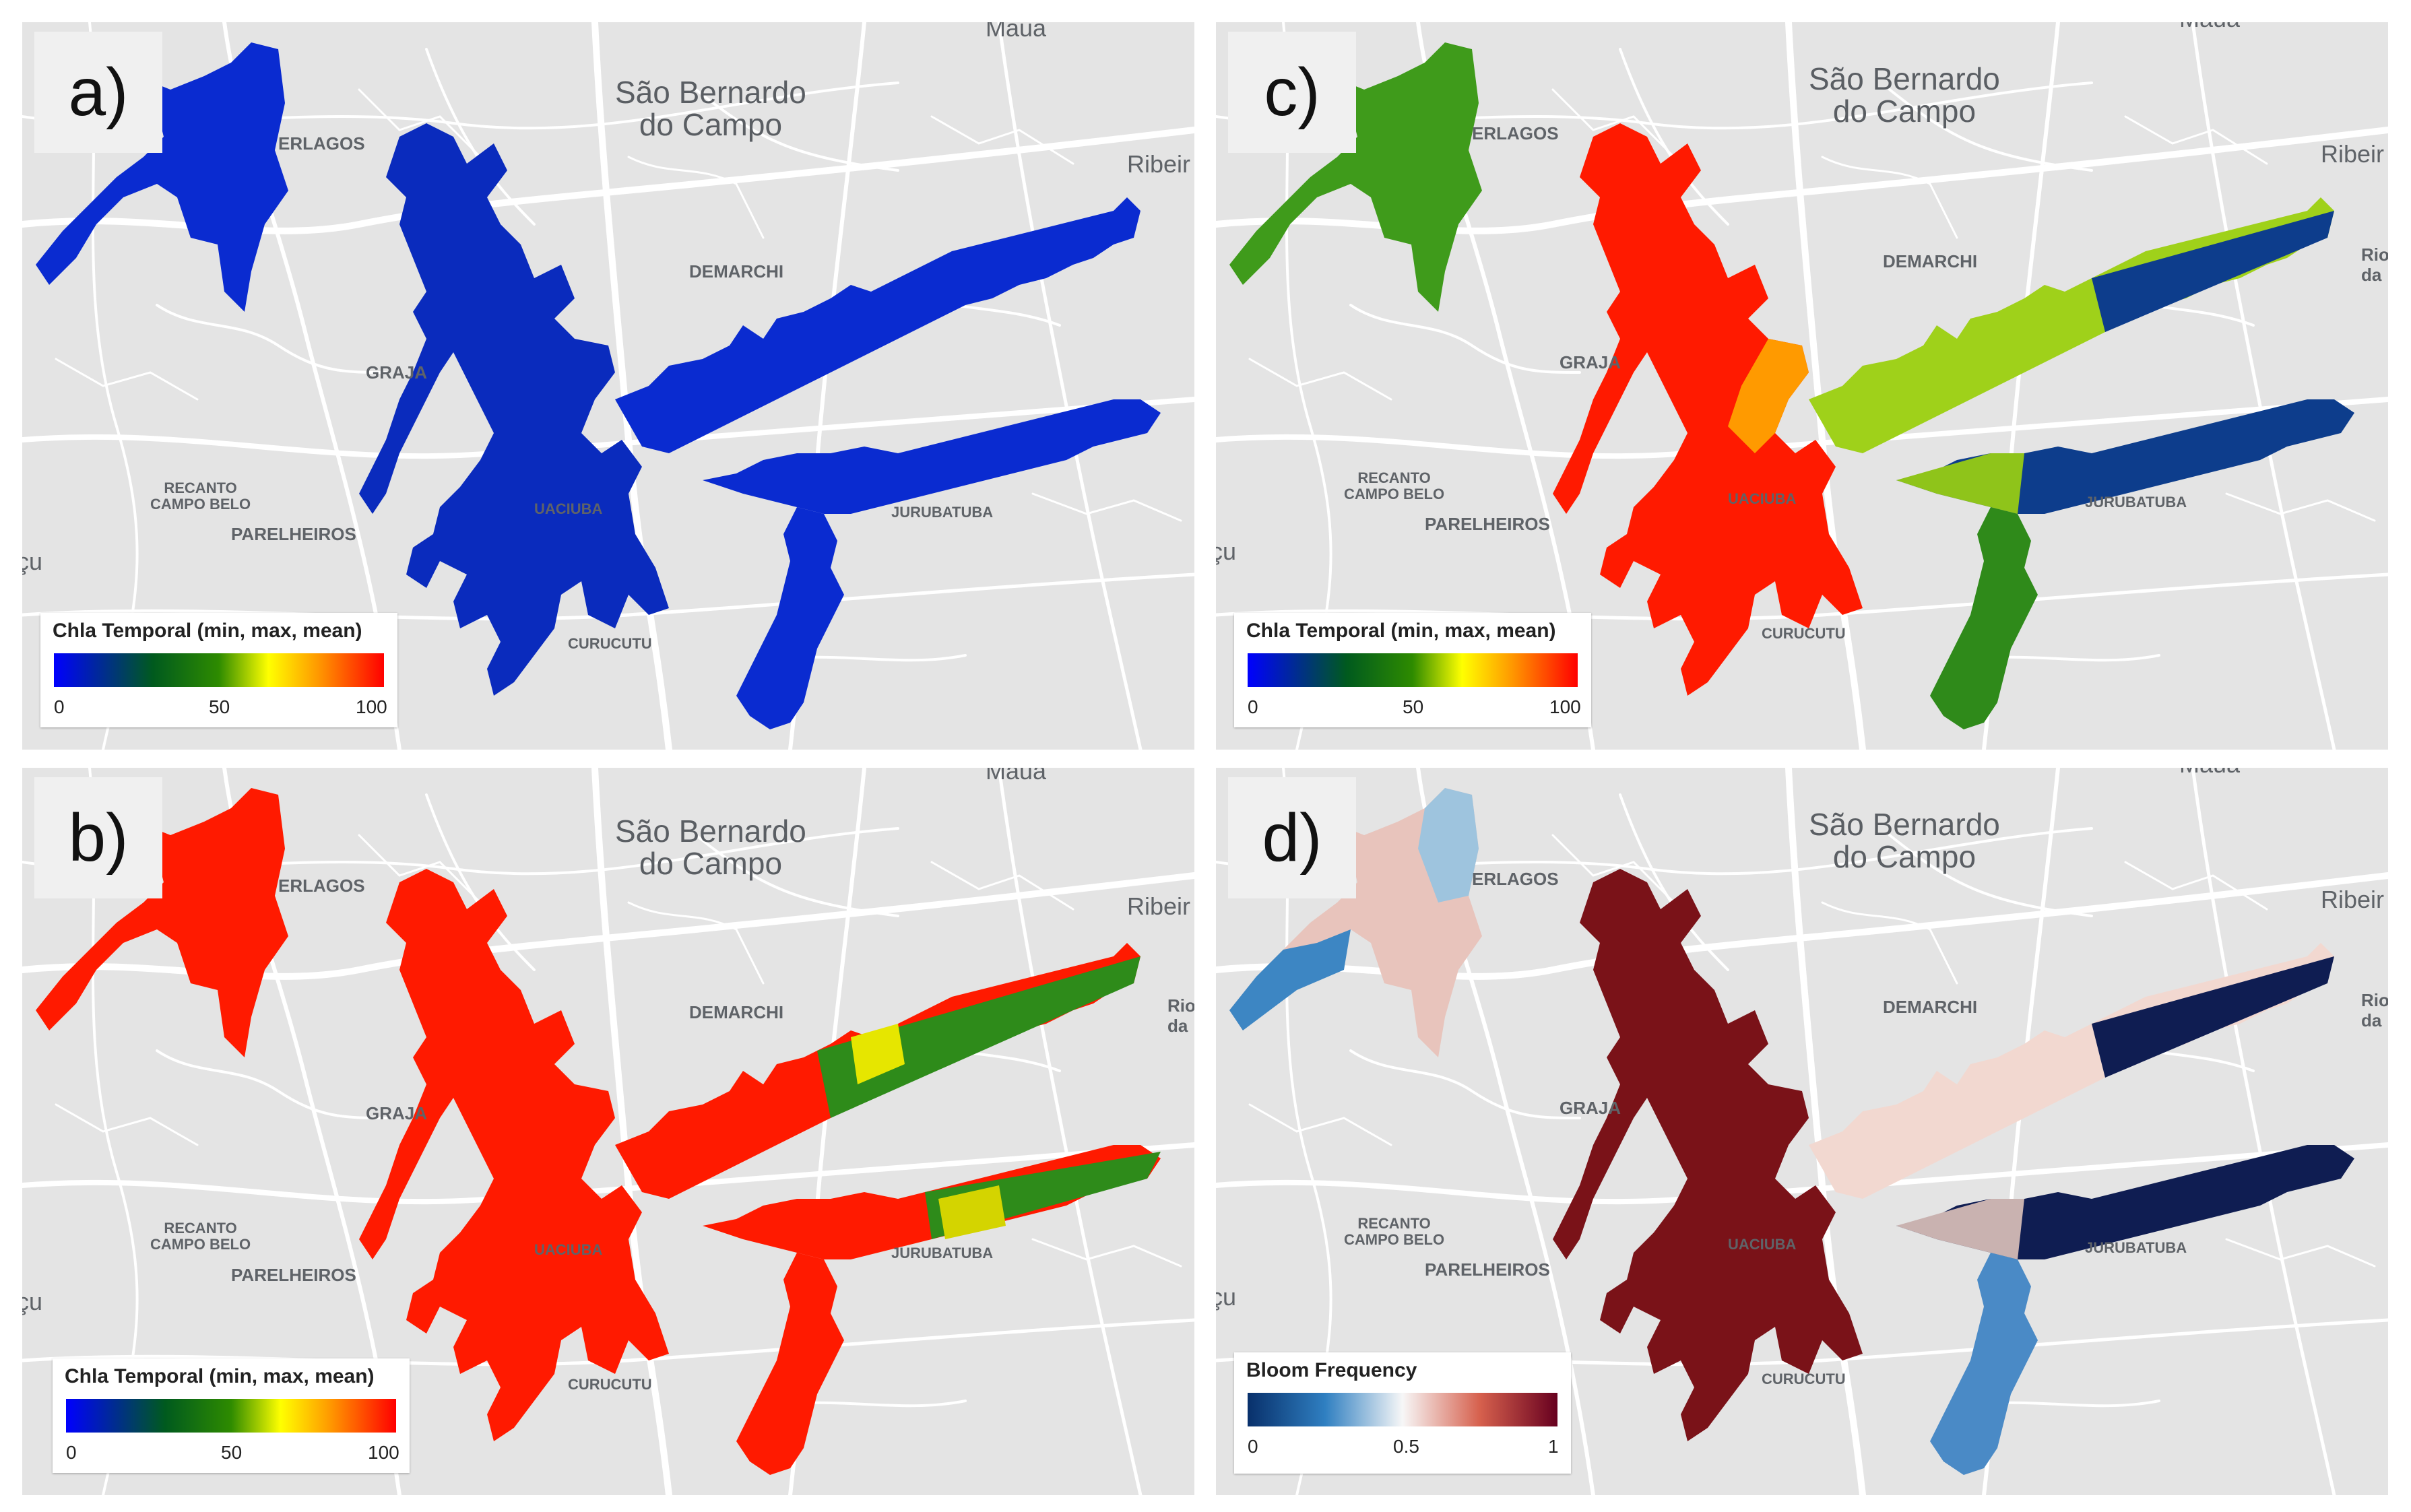  Describe the element at coordinates (1292, 93) in the screenshot. I see `panel-label: c)` at that location.